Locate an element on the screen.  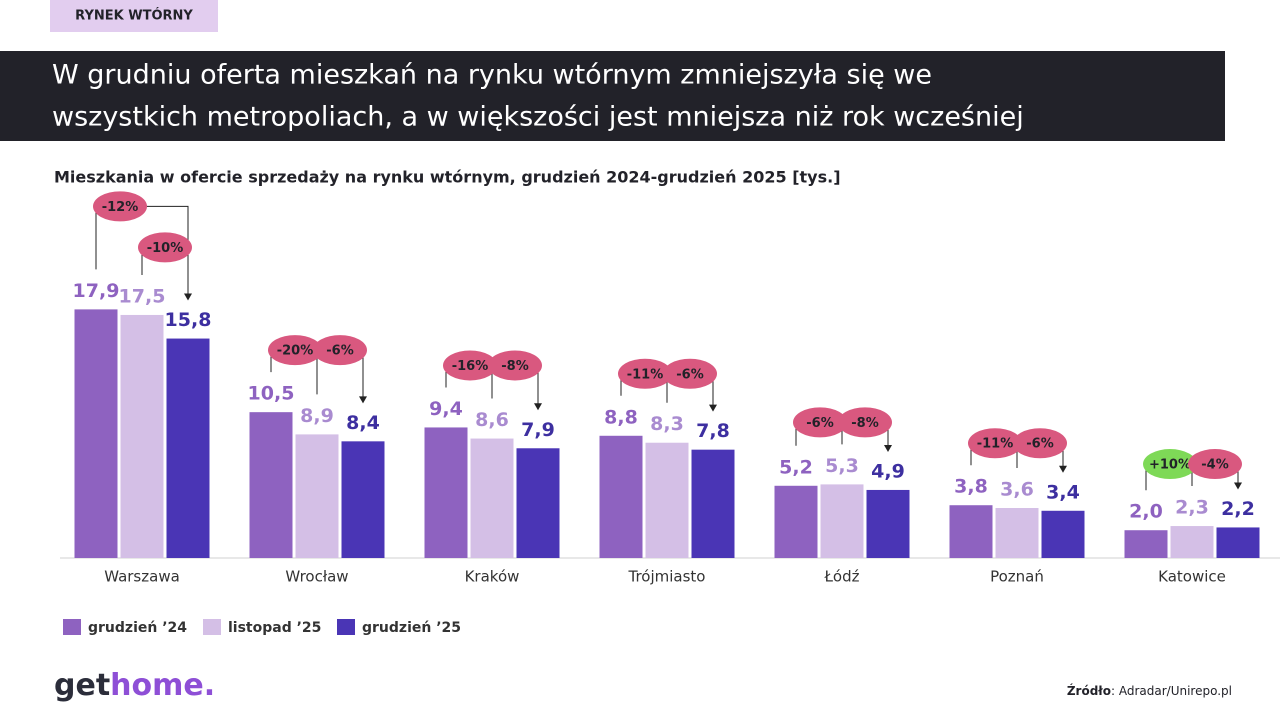
source-text: : Adradar/Unirepo.pl is located at coordinates (1171, 691).